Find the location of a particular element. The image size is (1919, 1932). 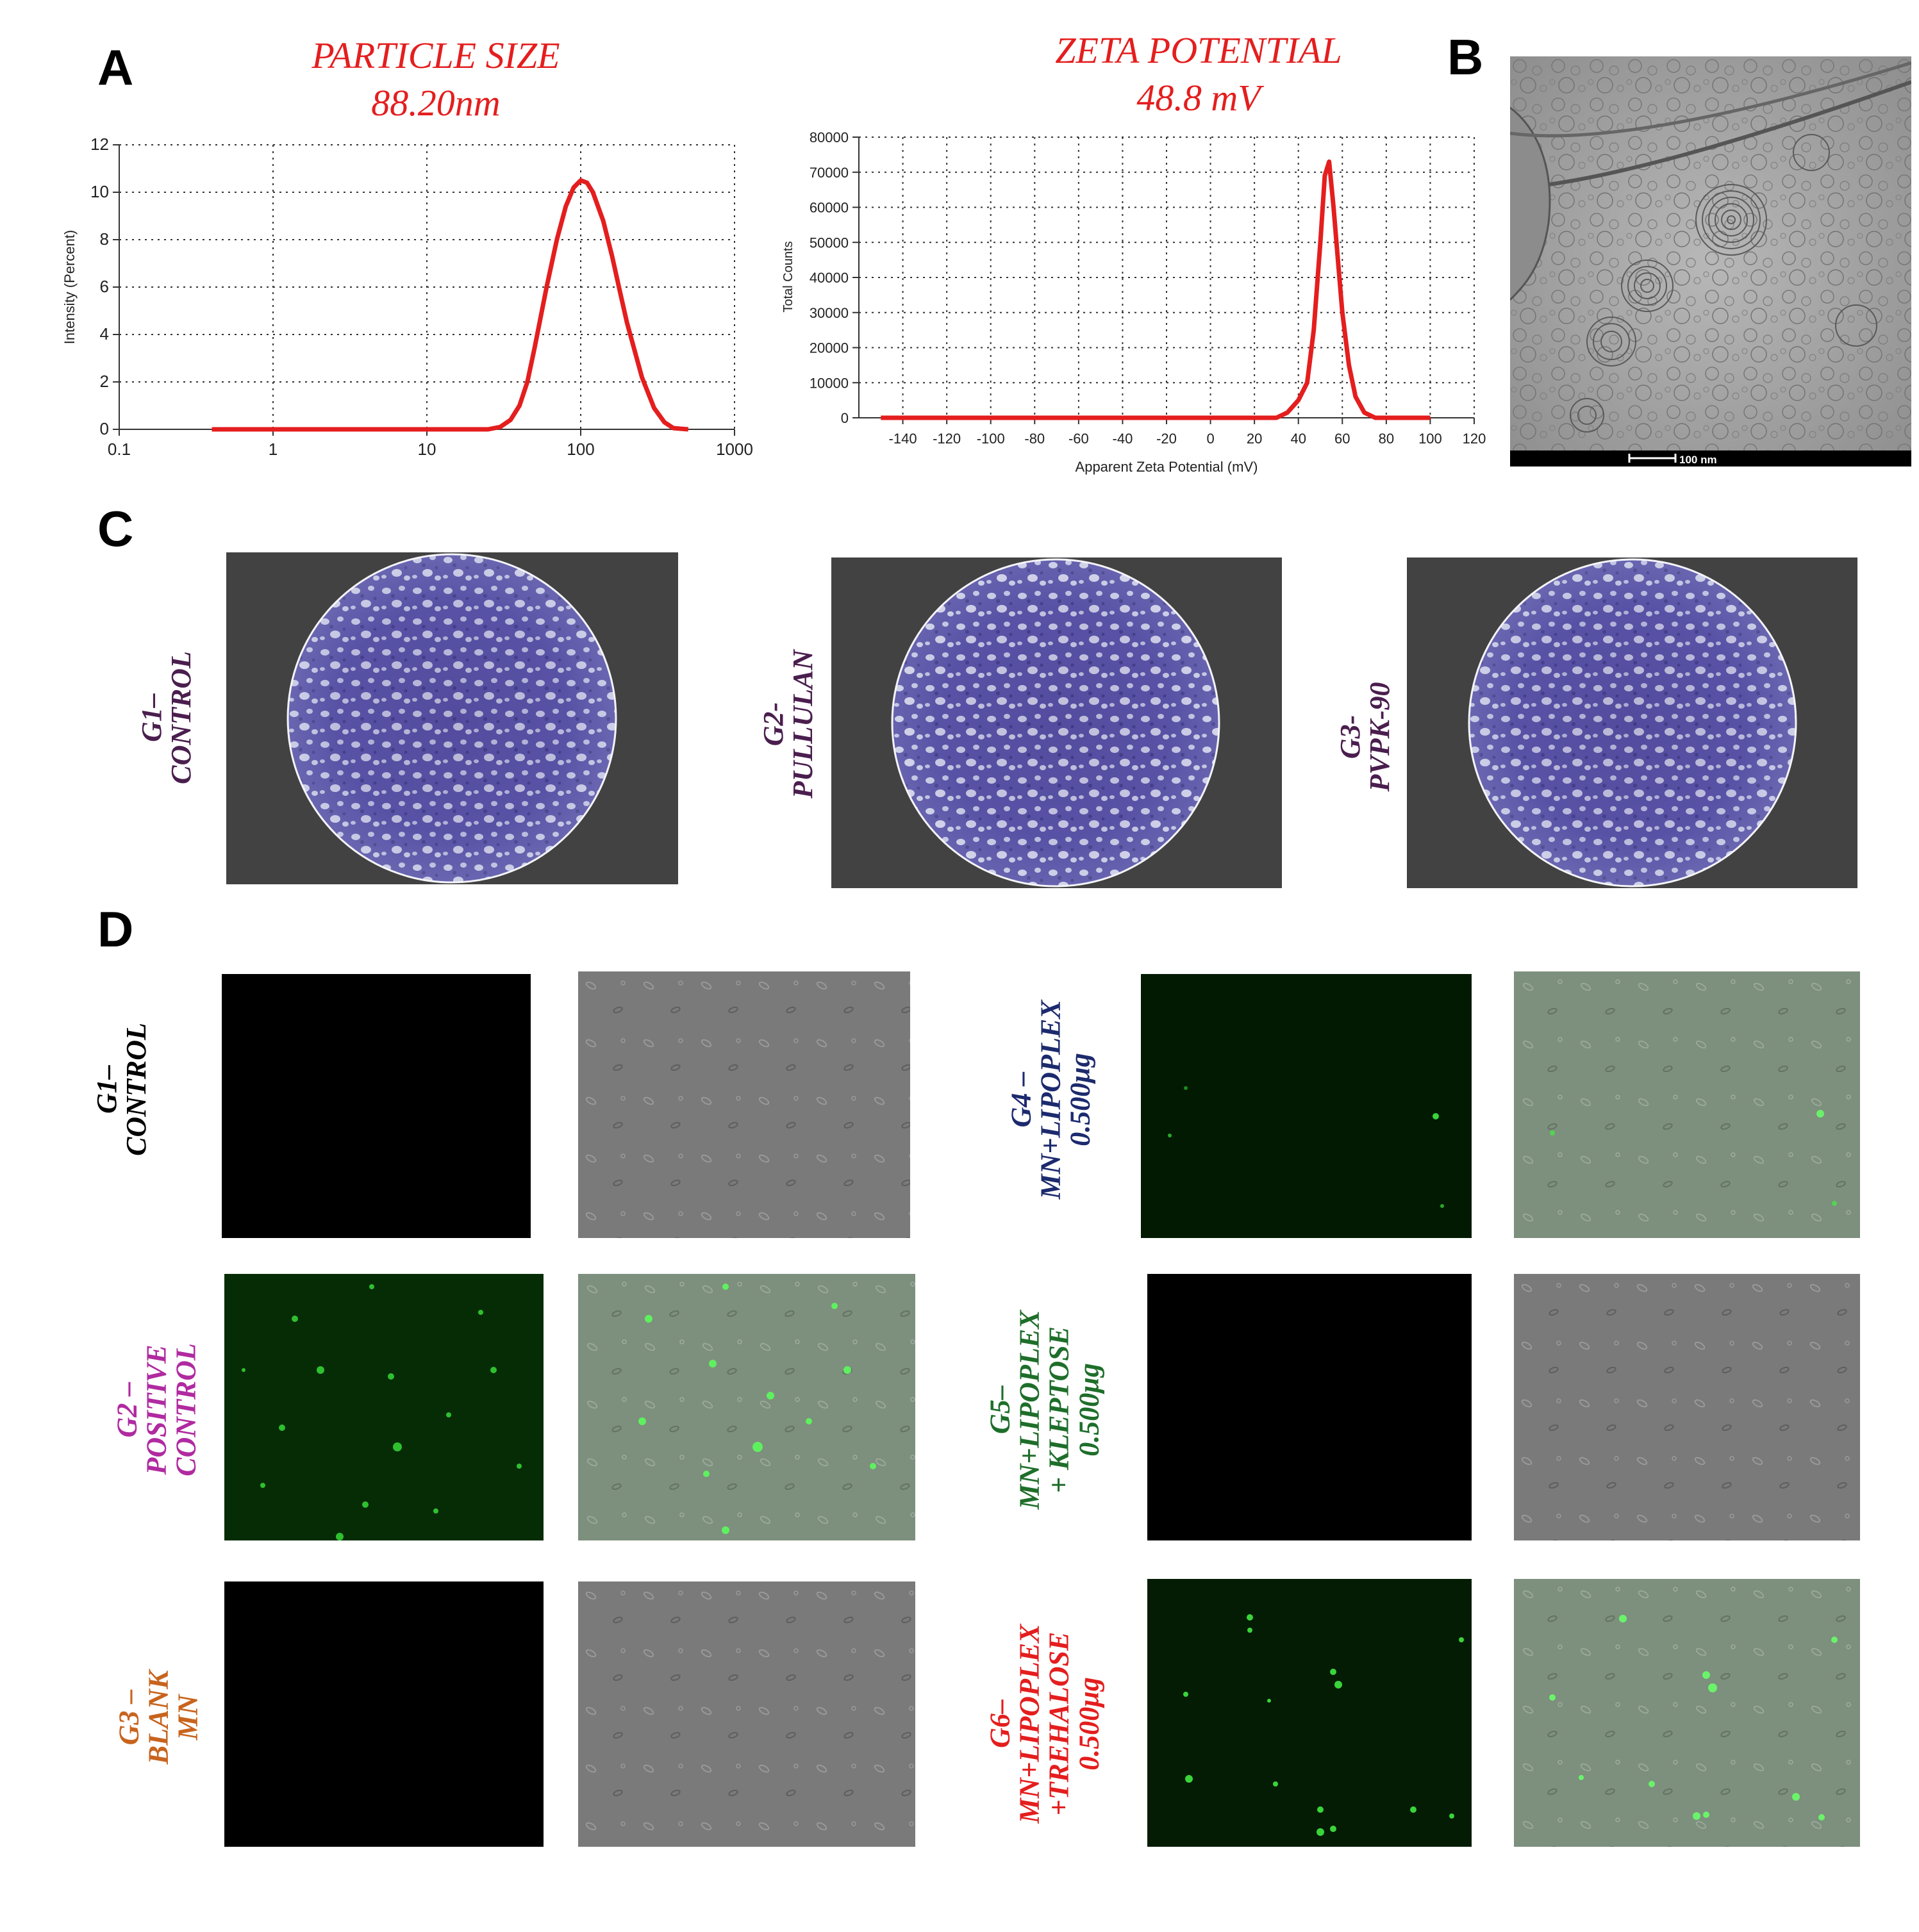

x-tick-label: -100 is located at coordinates (991, 439).